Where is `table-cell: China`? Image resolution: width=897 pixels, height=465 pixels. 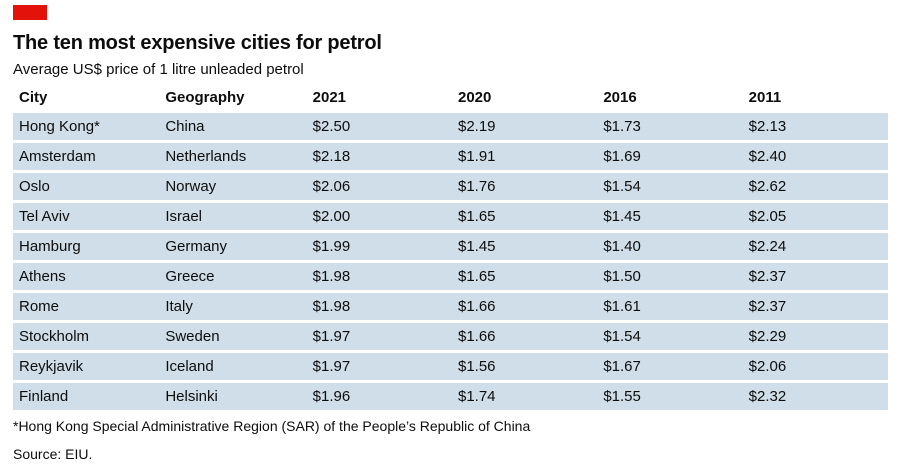 table-cell: China is located at coordinates (185, 126).